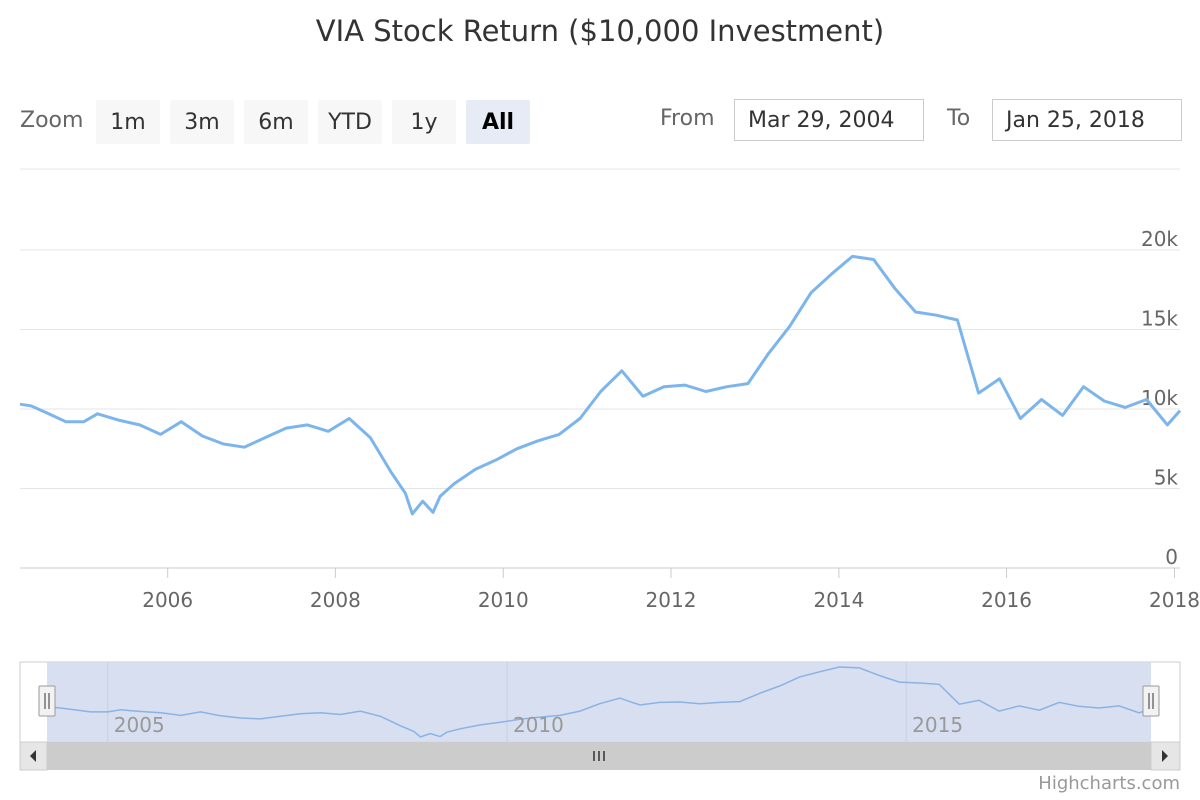 Image resolution: width=1200 pixels, height=800 pixels. Describe the element at coordinates (838, 600) in the screenshot. I see `x-tick-label: 2014` at that location.